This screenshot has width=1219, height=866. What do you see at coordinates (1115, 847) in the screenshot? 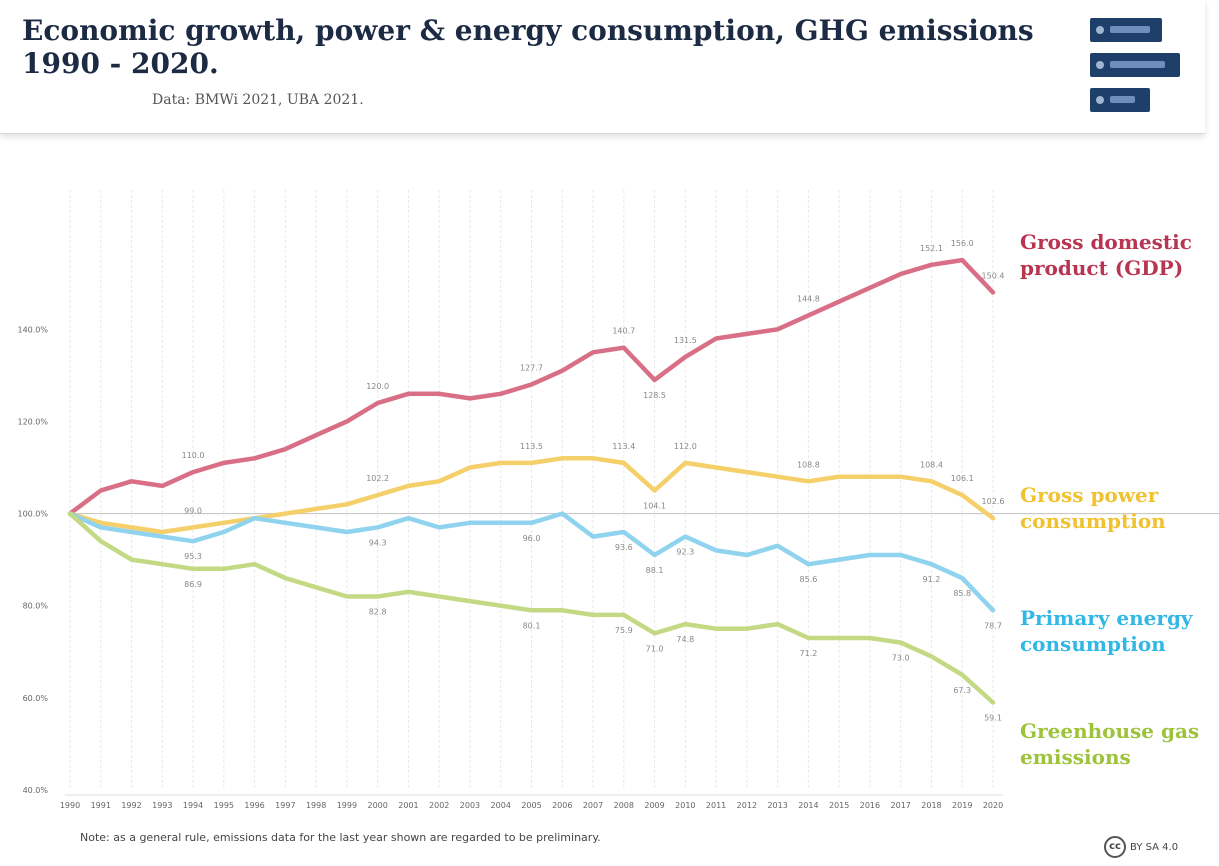
I see `creative-commons-icon: cc` at bounding box center [1115, 847].